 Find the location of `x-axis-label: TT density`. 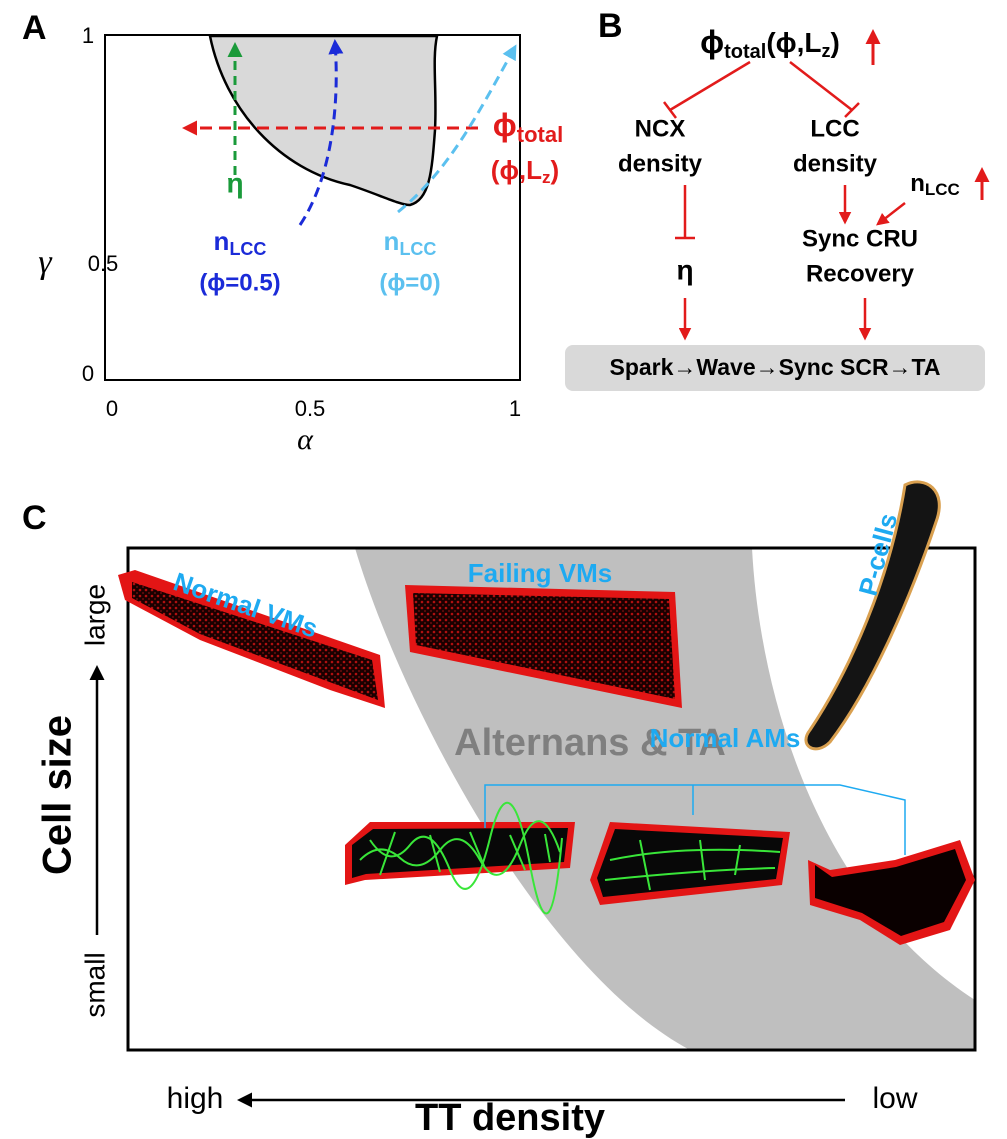

x-axis-label: TT density is located at coordinates (510, 1118).